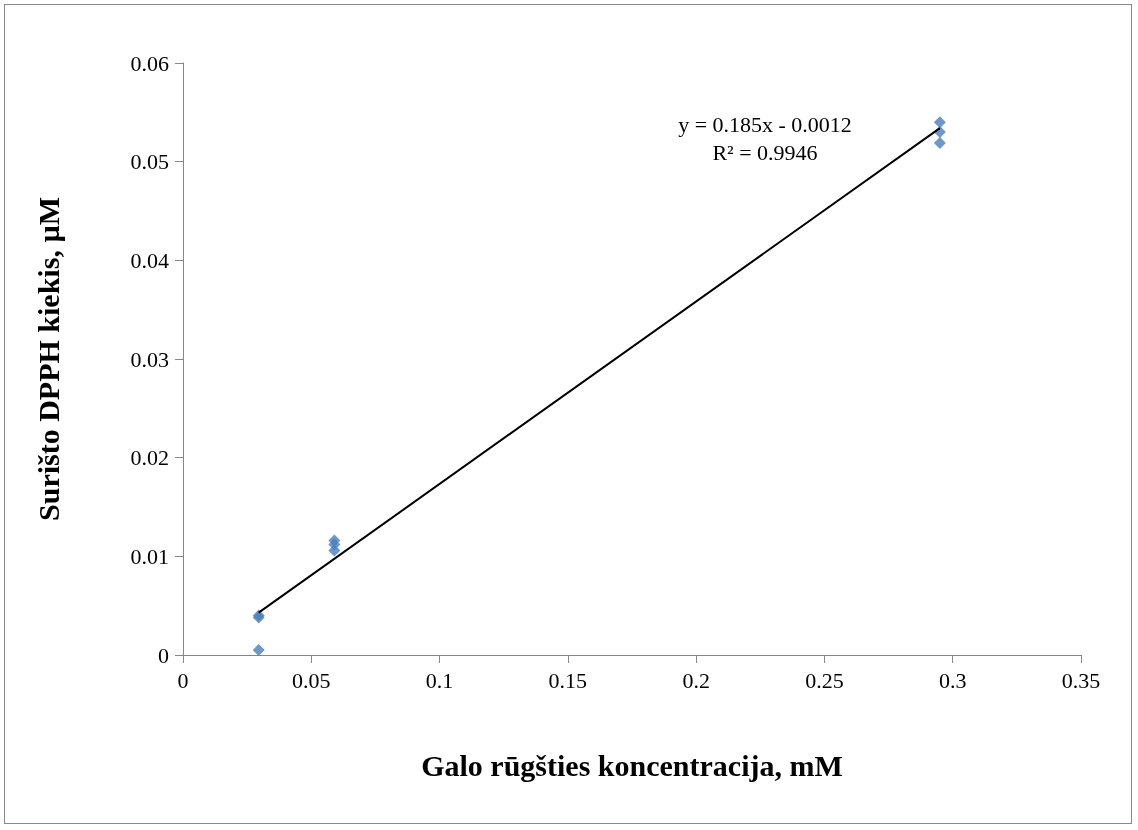  Describe the element at coordinates (439, 680) in the screenshot. I see `x-tick-label: 0.1` at that location.